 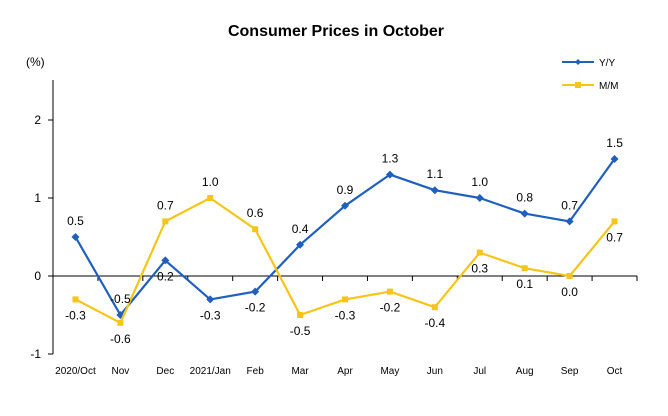 I want to click on y-tick-label: 1, so click(x=37, y=198).